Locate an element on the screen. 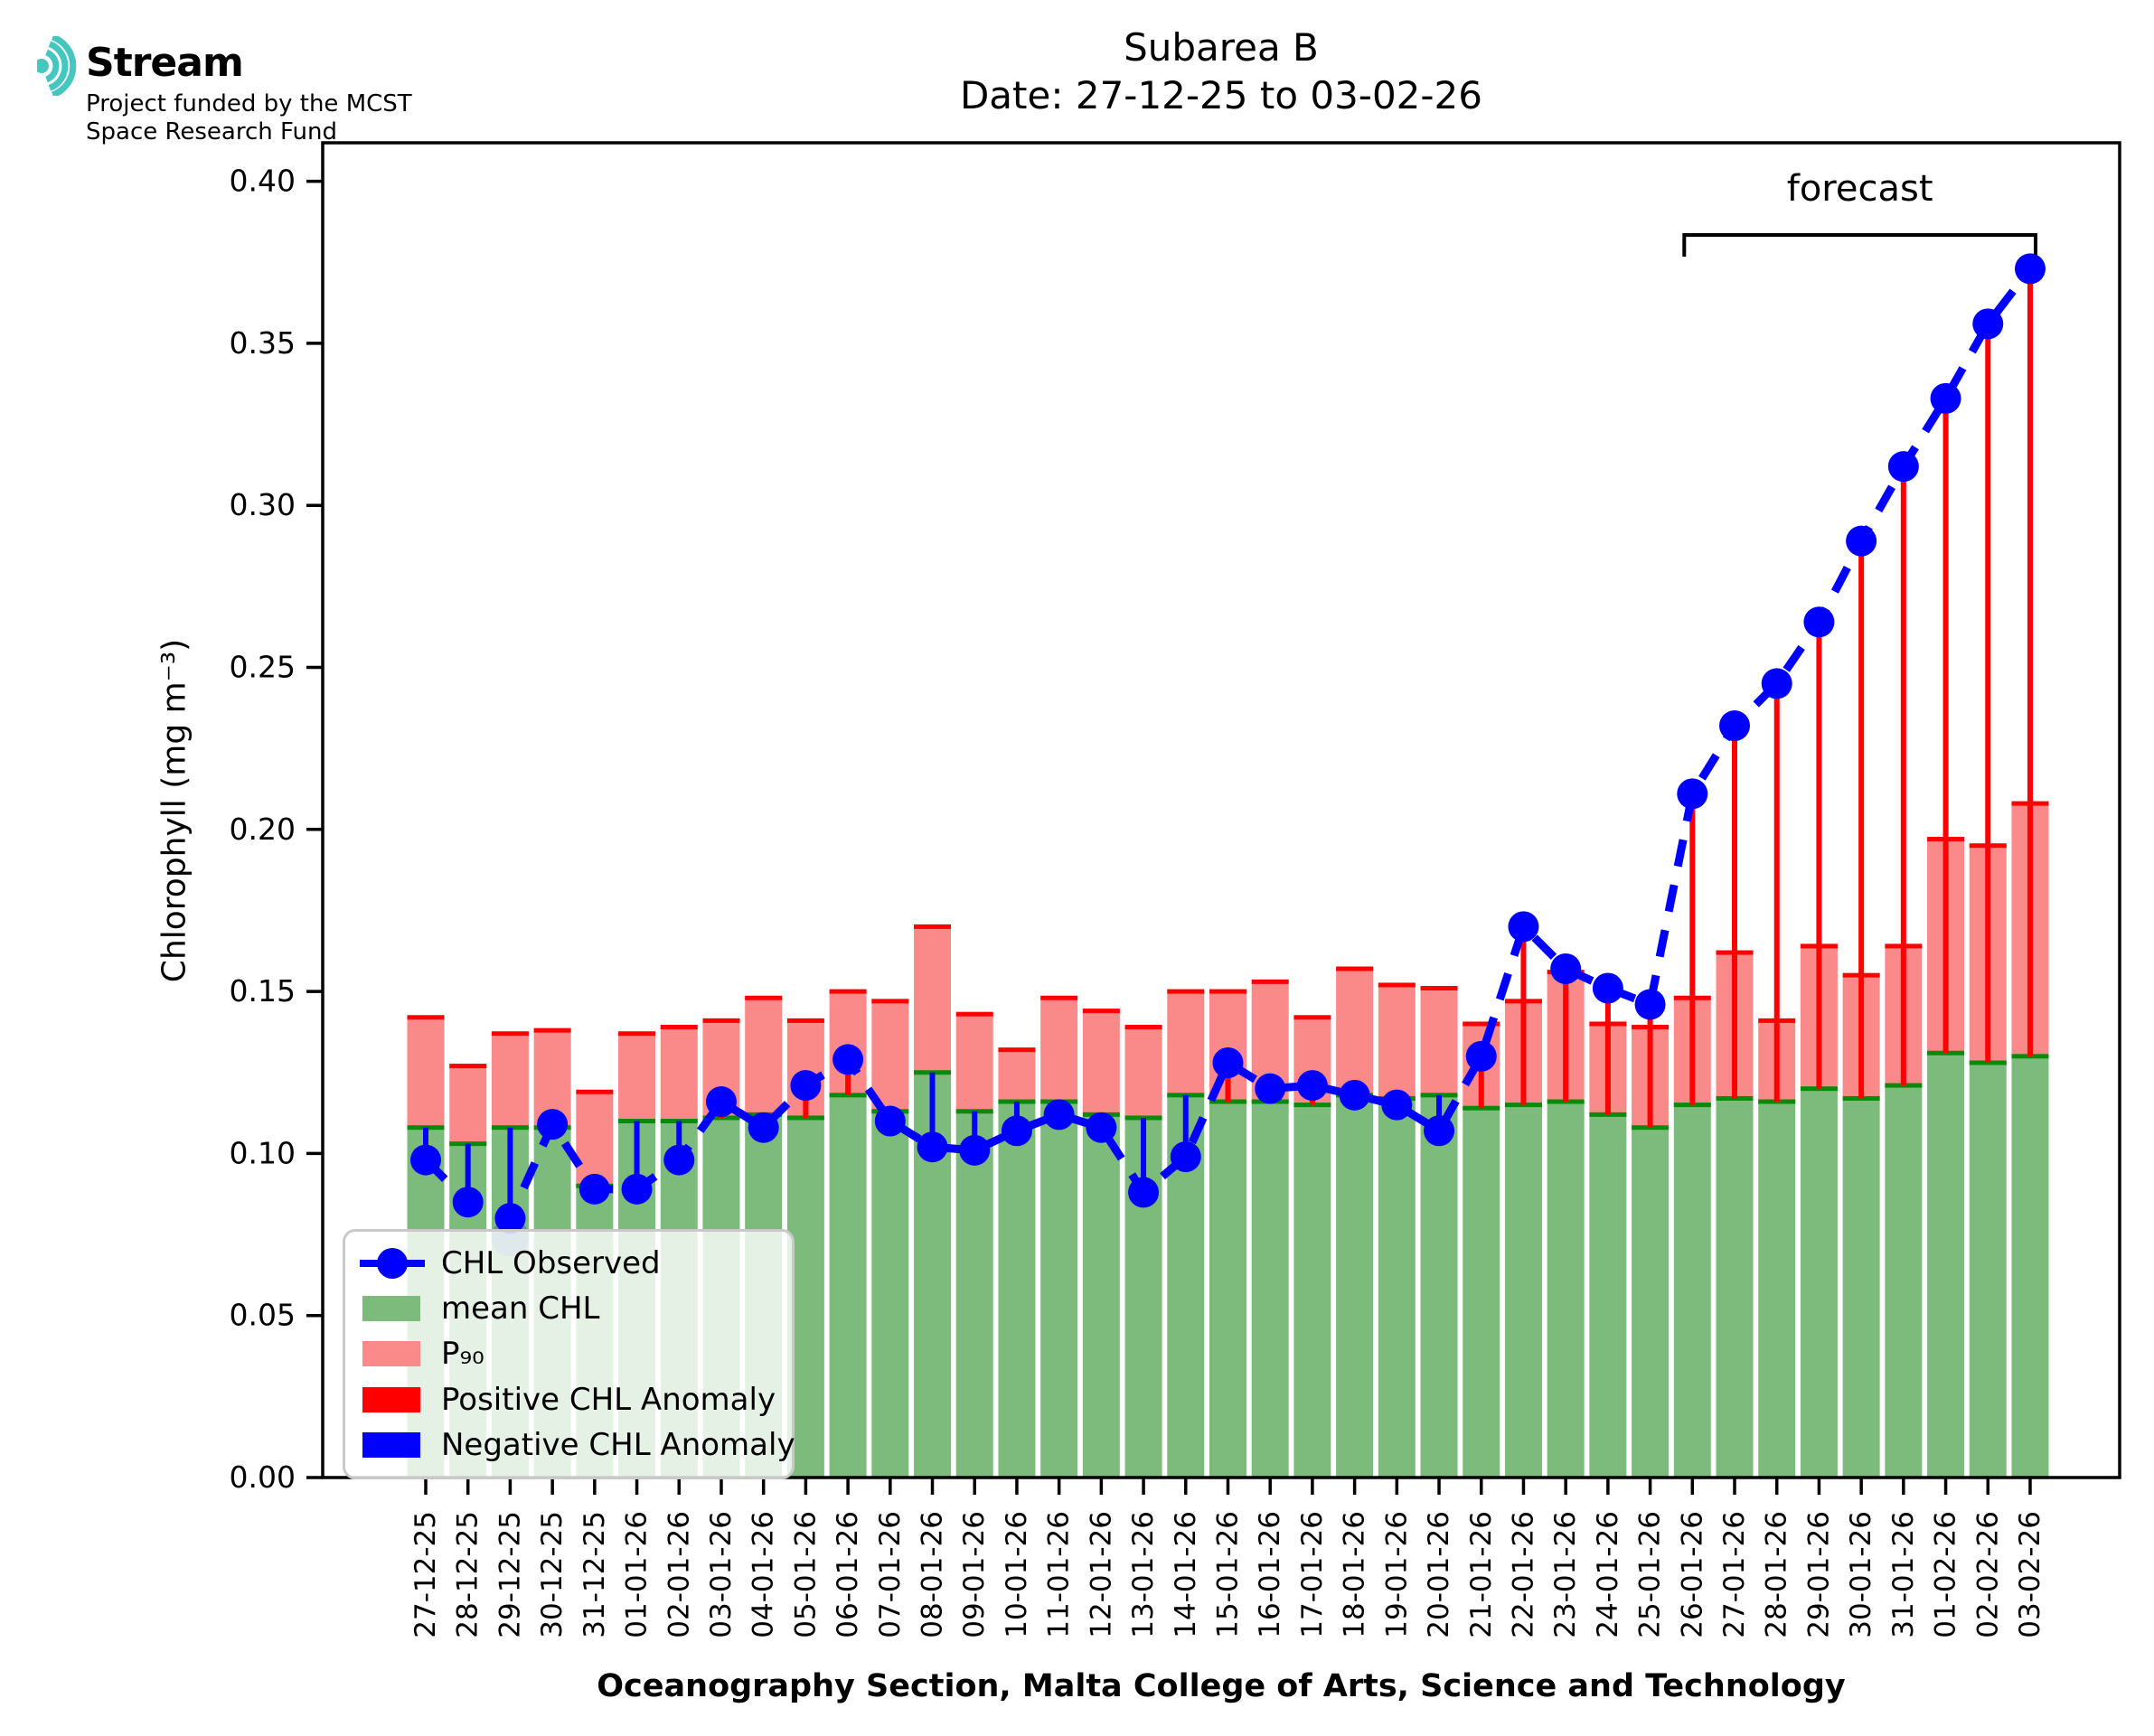 This screenshot has width=2154, height=1736. page-subtitle: Date: 27-12-25 to 03-02-26 is located at coordinates (1221, 95).